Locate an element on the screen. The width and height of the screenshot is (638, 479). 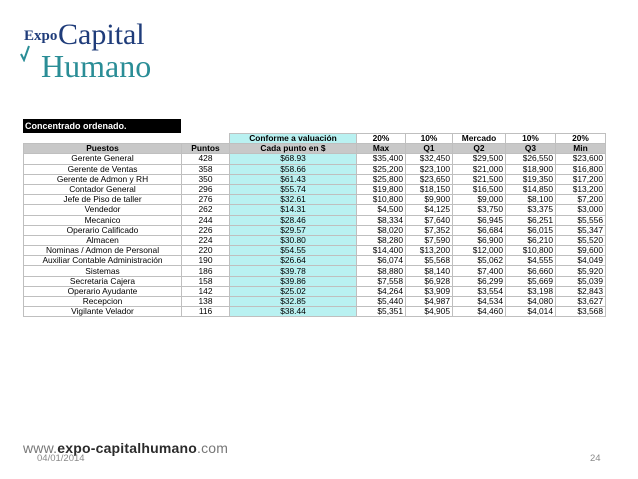
header-conforme: Conforme a valuación is located at coordinates (293, 138).